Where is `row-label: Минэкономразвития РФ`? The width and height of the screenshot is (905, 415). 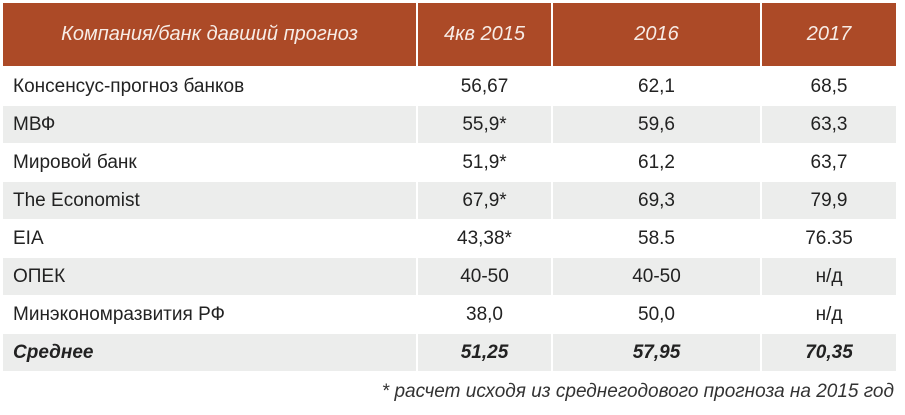 row-label: Минэкономразвития РФ is located at coordinates (209, 314).